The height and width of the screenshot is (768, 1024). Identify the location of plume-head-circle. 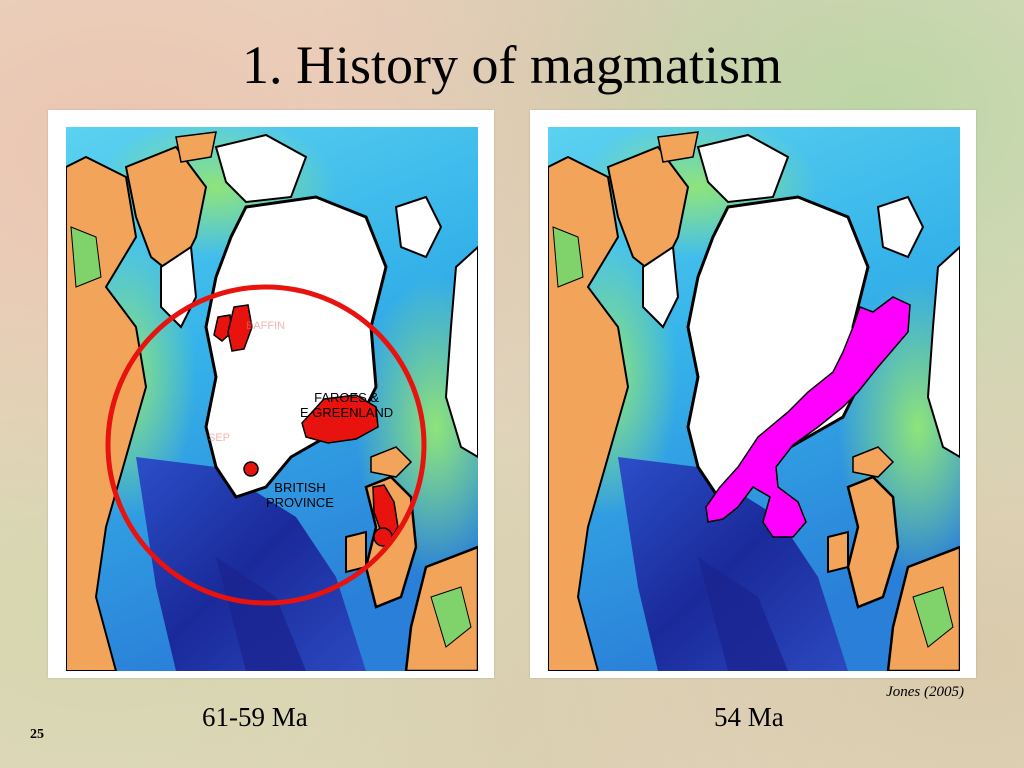
(266, 445).